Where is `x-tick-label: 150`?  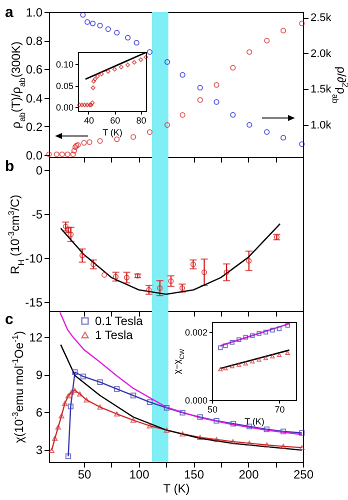
x-tick-label: 150 is located at coordinates (194, 475).